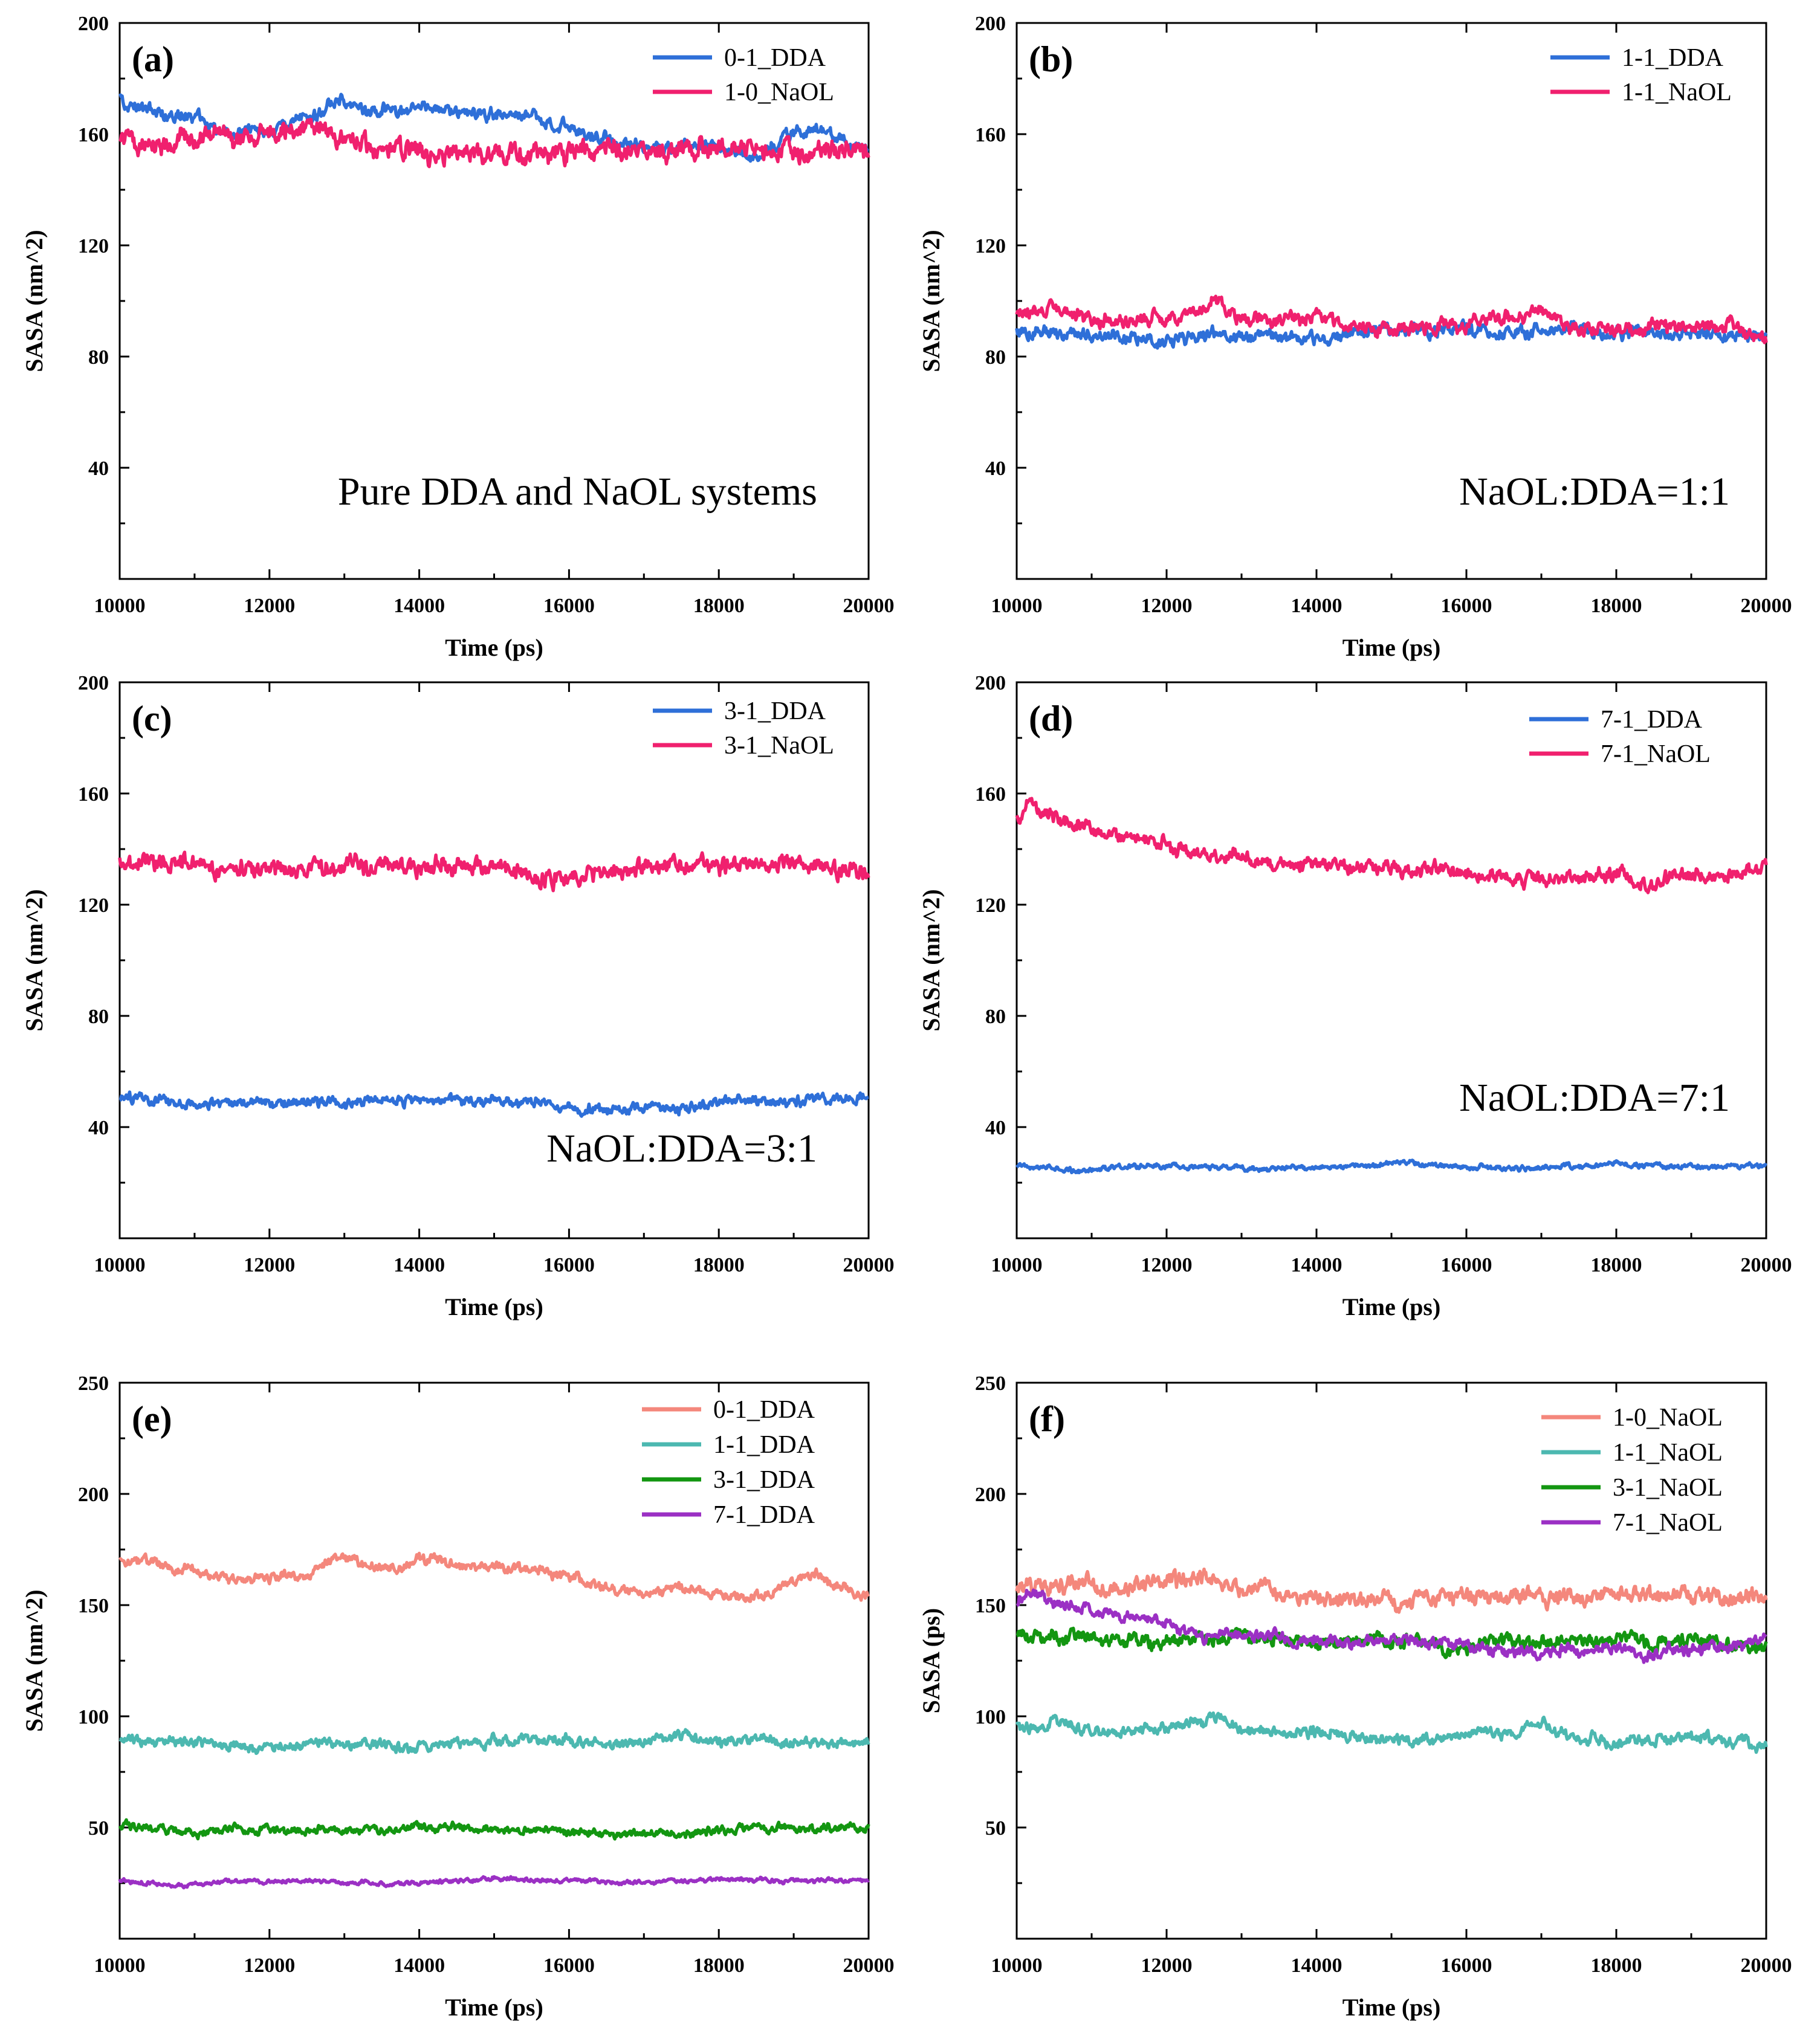  Describe the element at coordinates (681, 1148) in the screenshot. I see `panel-annotation: NaOL:DDA=3:1` at that location.